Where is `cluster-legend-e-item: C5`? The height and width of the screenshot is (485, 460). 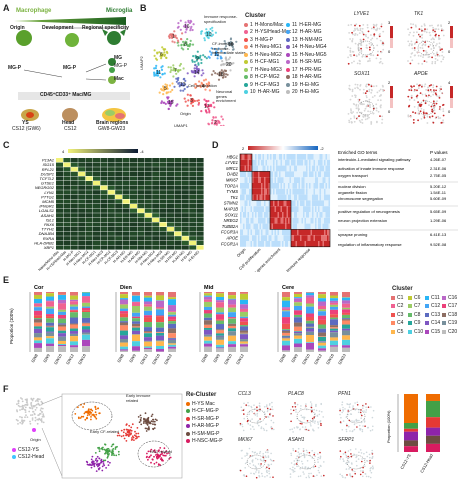
cluster-legend-e-item: C5 is located at coordinates (399, 332).